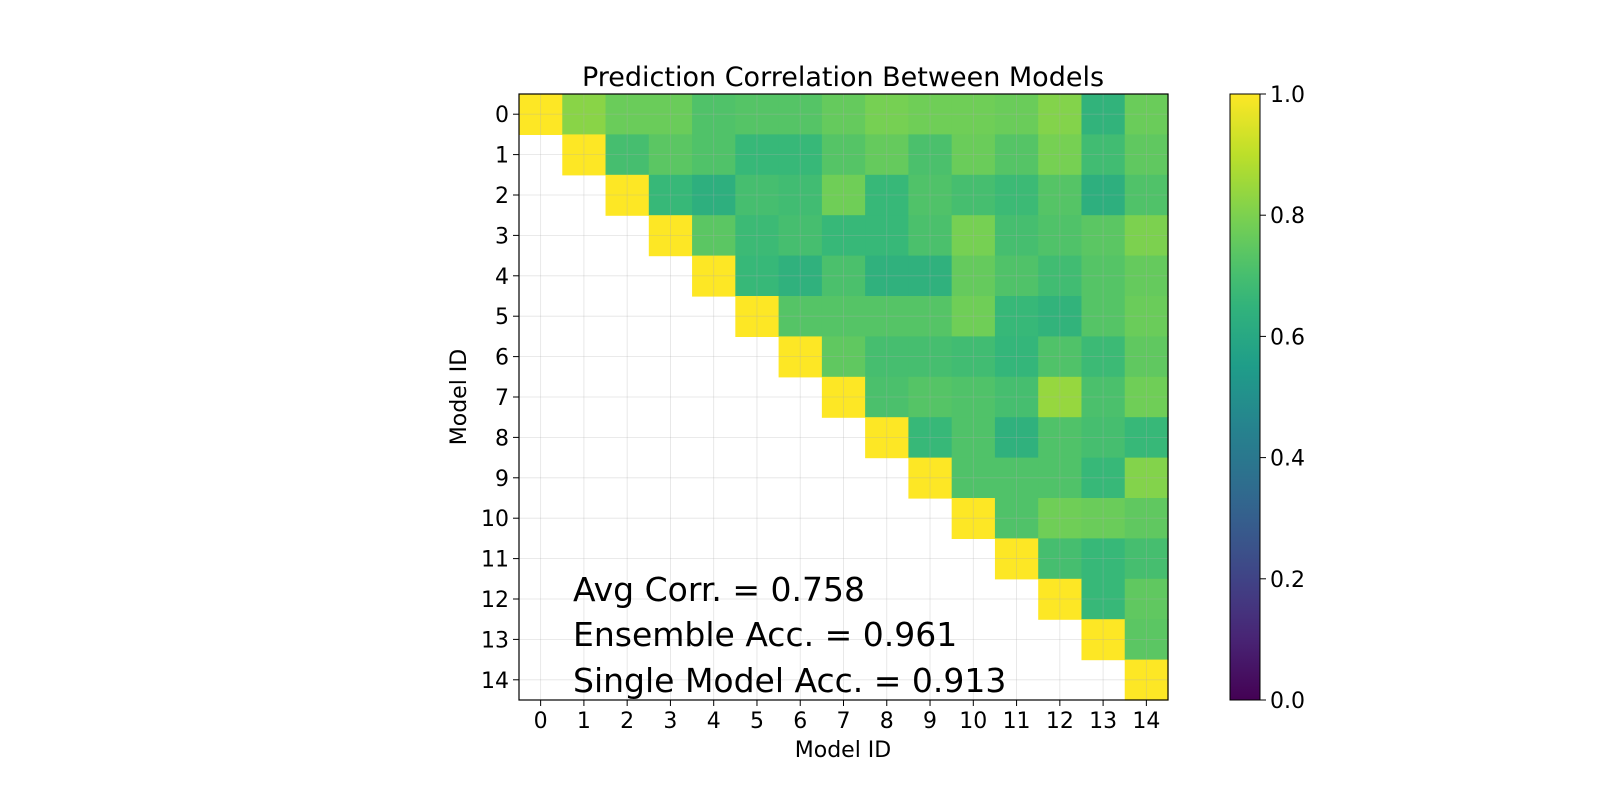  What do you see at coordinates (495, 681) in the screenshot?
I see `y-tick-label-14: 14` at bounding box center [495, 681].